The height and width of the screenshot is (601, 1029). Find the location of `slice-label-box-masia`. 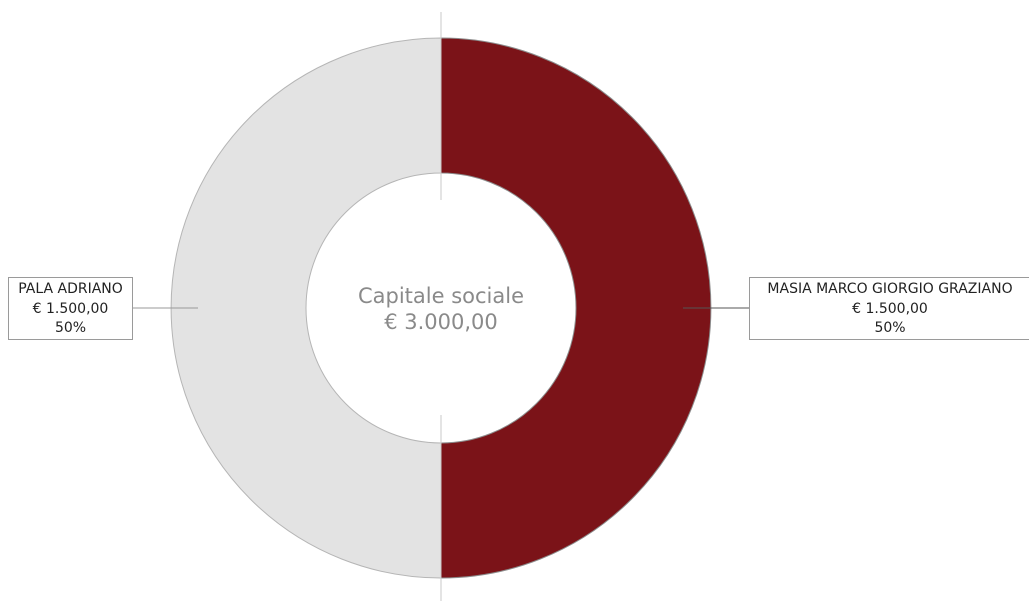

slice-label-box-masia is located at coordinates (889, 308).